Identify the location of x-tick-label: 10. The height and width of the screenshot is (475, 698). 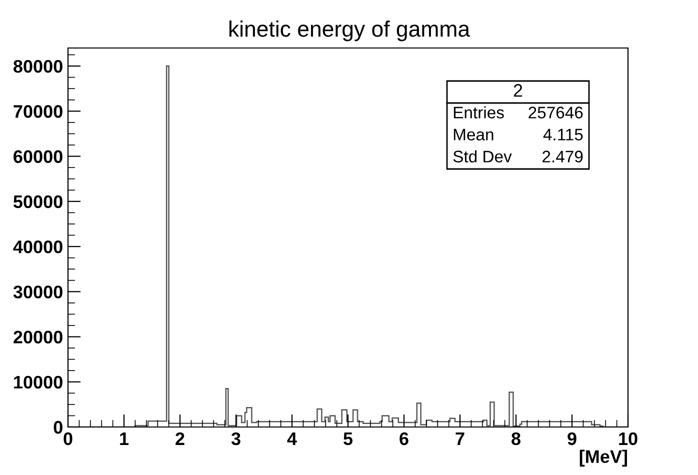
(628, 439).